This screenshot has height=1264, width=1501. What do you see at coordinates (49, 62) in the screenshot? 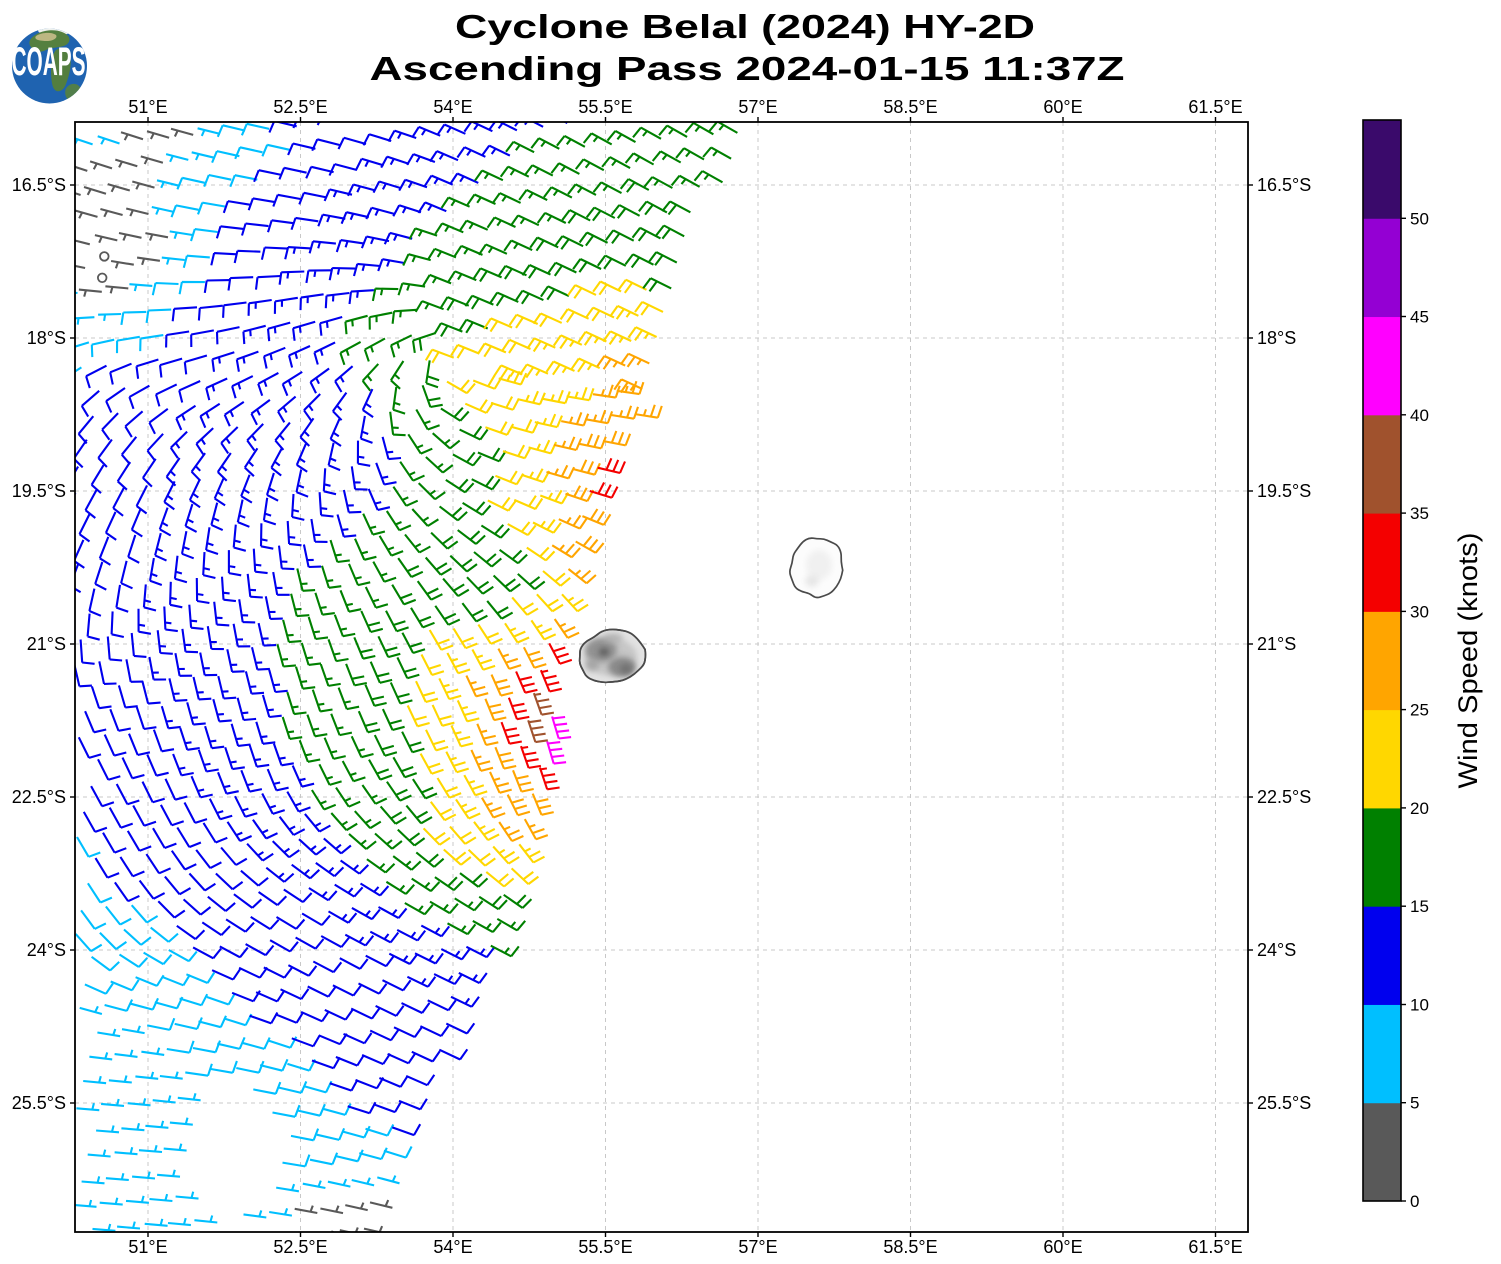
I see `svg-text: COAPS` at bounding box center [49, 62].